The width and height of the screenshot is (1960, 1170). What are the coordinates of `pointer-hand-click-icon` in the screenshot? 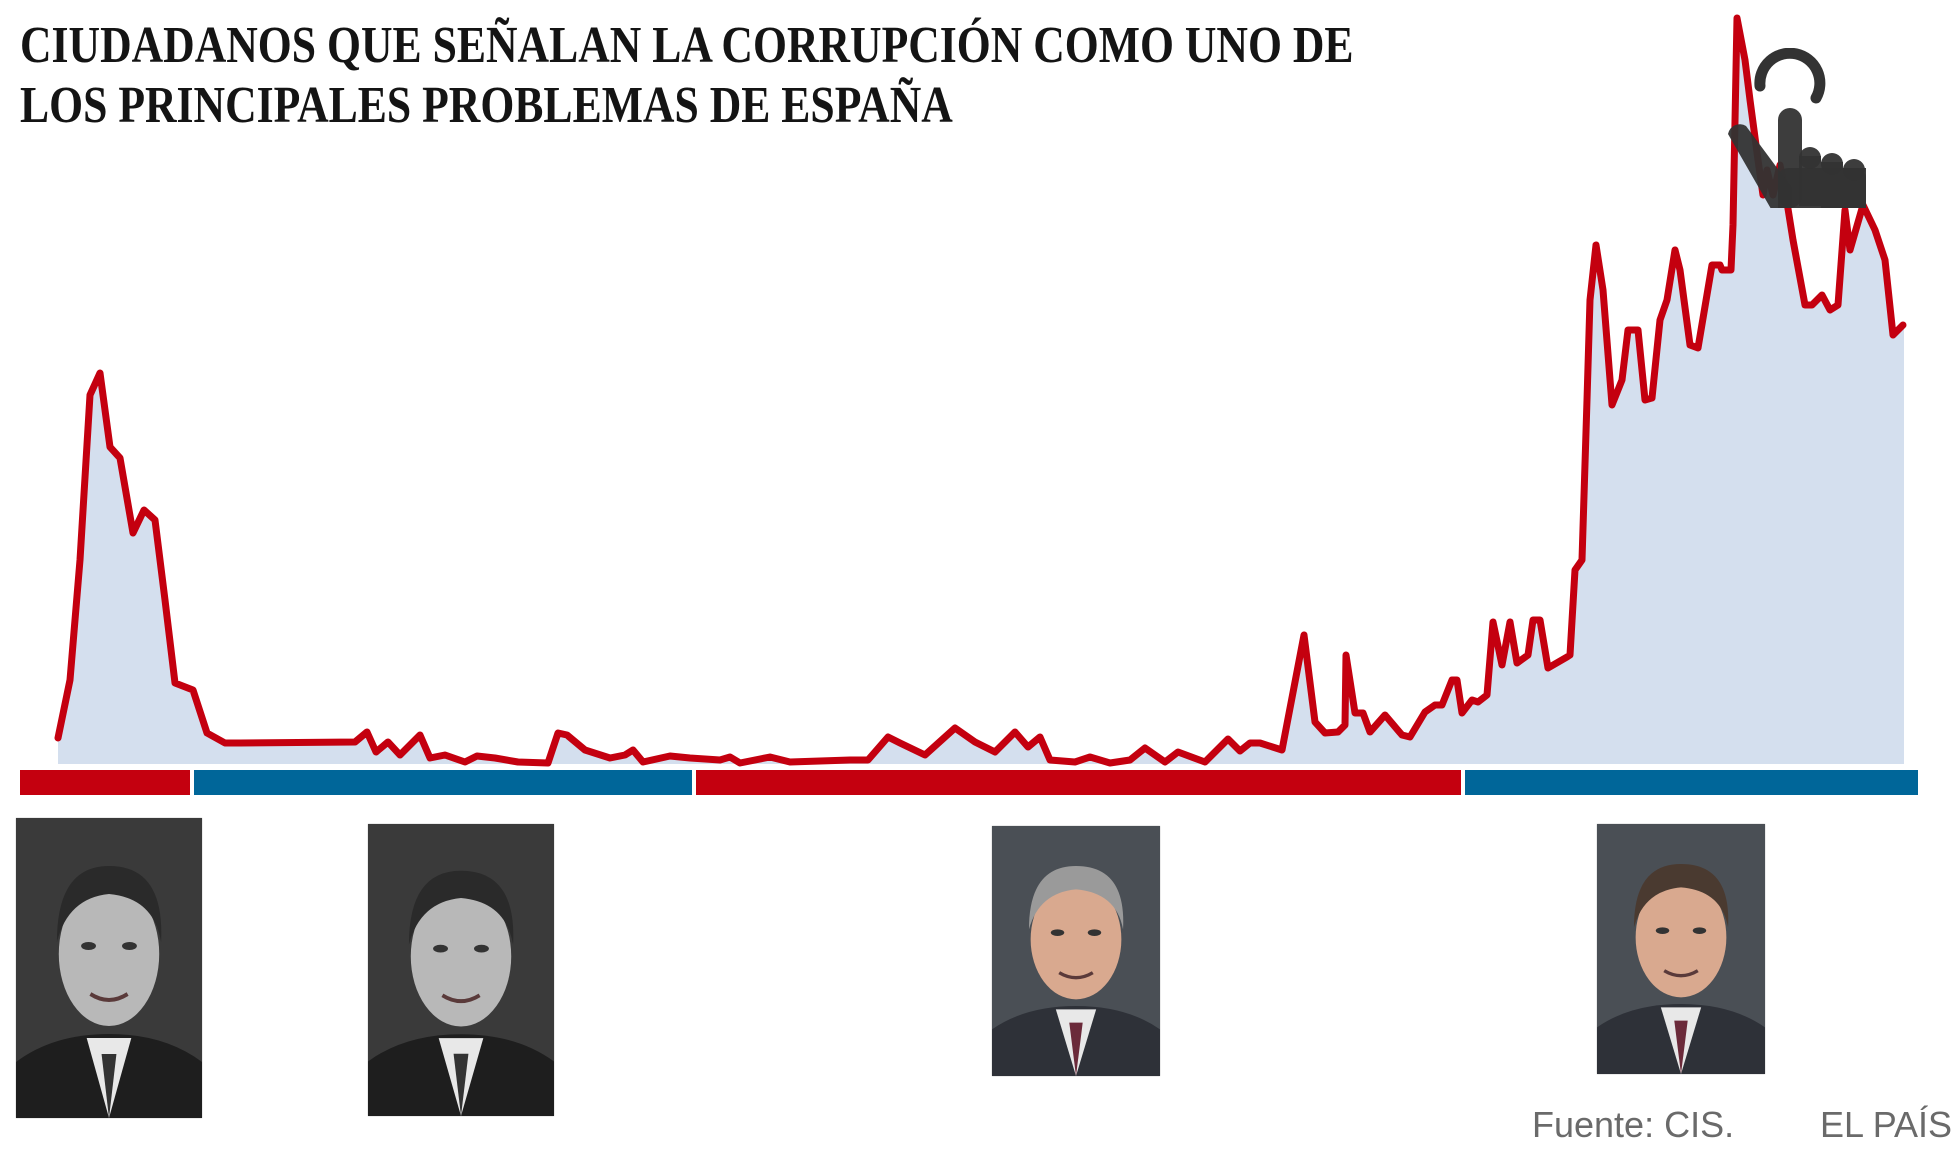 It's located at (1795, 128).